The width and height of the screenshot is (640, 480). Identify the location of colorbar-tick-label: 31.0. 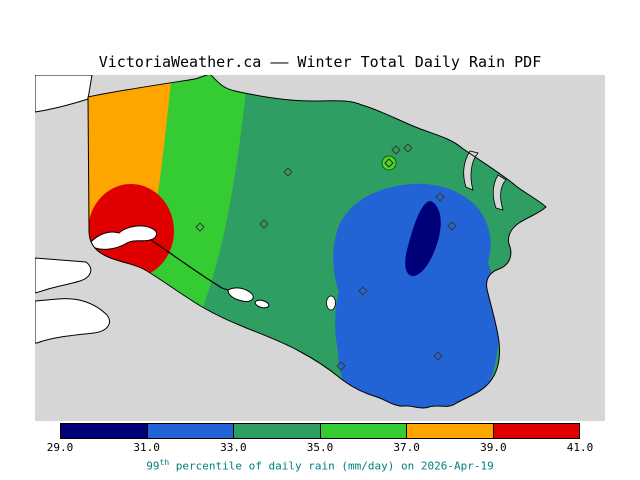
(146, 447).